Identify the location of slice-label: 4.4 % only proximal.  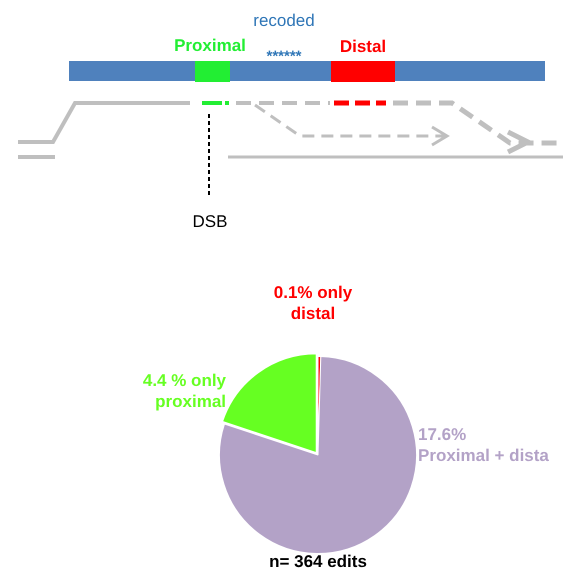
(184, 391).